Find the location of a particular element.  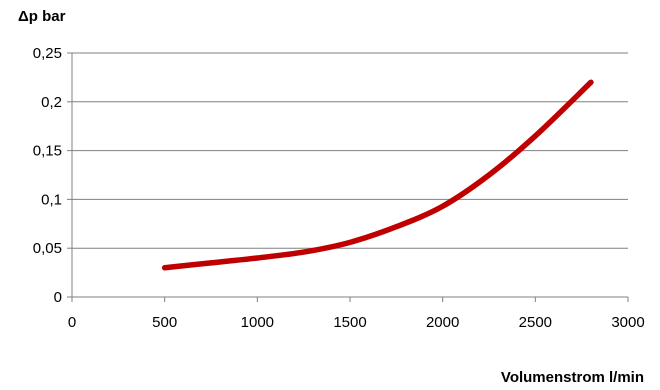

x-axis-title: Volumenstrom l/min is located at coordinates (572, 377).